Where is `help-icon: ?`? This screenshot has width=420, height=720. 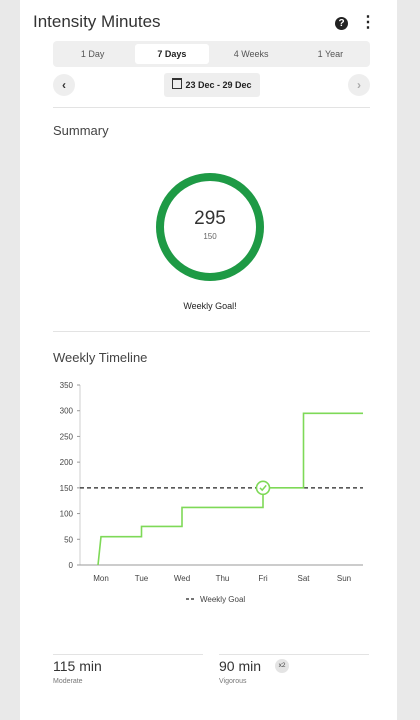
help-icon: ? is located at coordinates (341, 23).